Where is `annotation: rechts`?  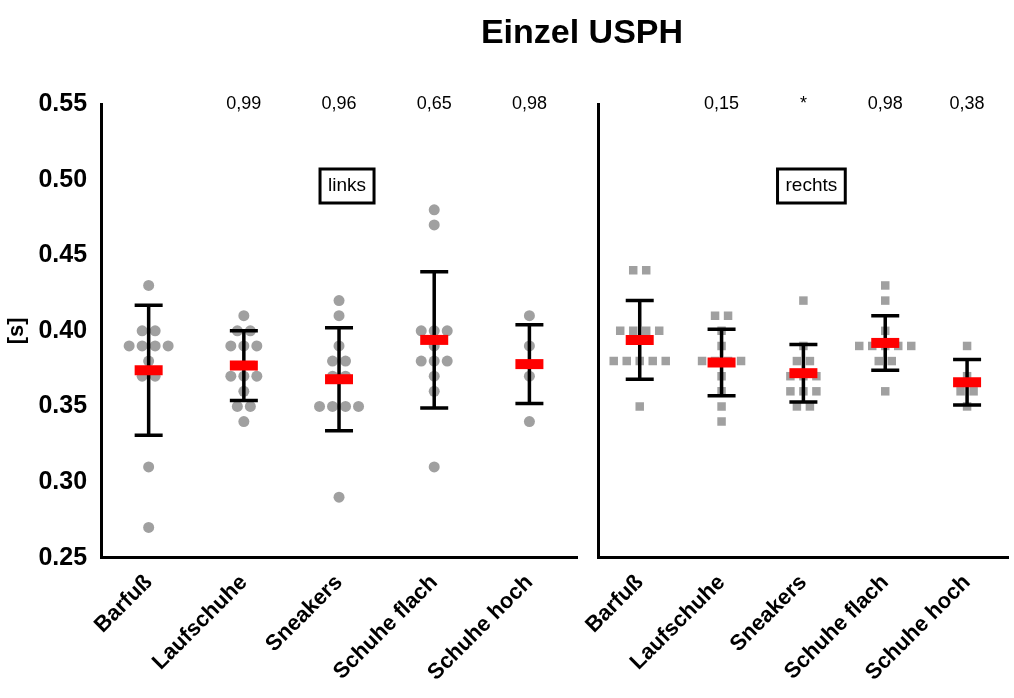
annotation: rechts is located at coordinates (811, 185).